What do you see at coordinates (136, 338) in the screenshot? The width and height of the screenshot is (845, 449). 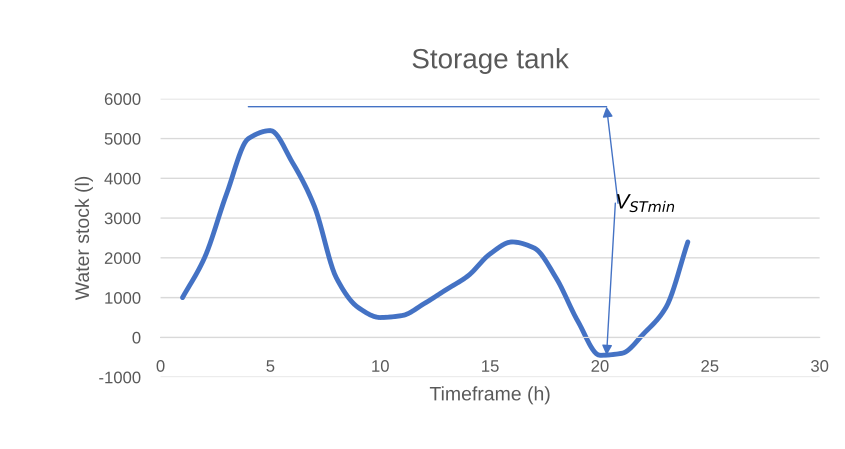 I see `y-tick-label: 0` at bounding box center [136, 338].